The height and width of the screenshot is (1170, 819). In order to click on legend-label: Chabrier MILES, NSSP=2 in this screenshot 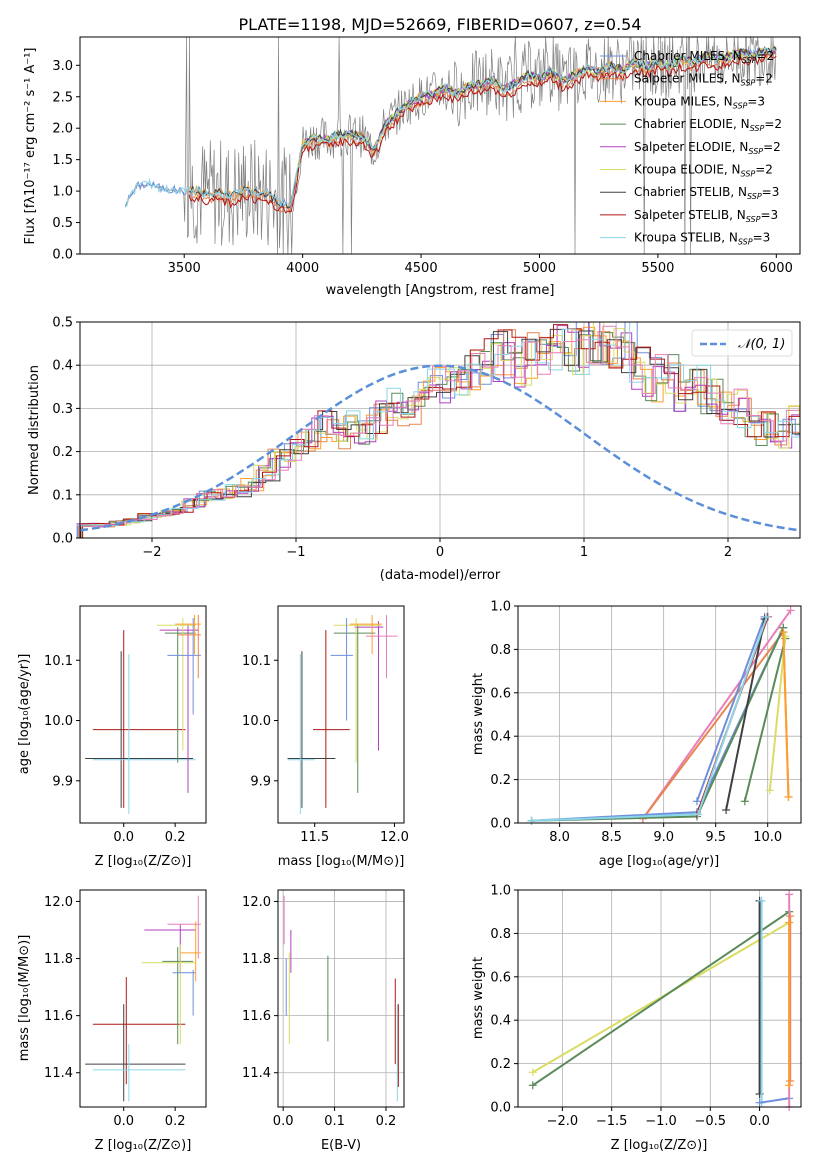, I will do `click(704, 57)`.